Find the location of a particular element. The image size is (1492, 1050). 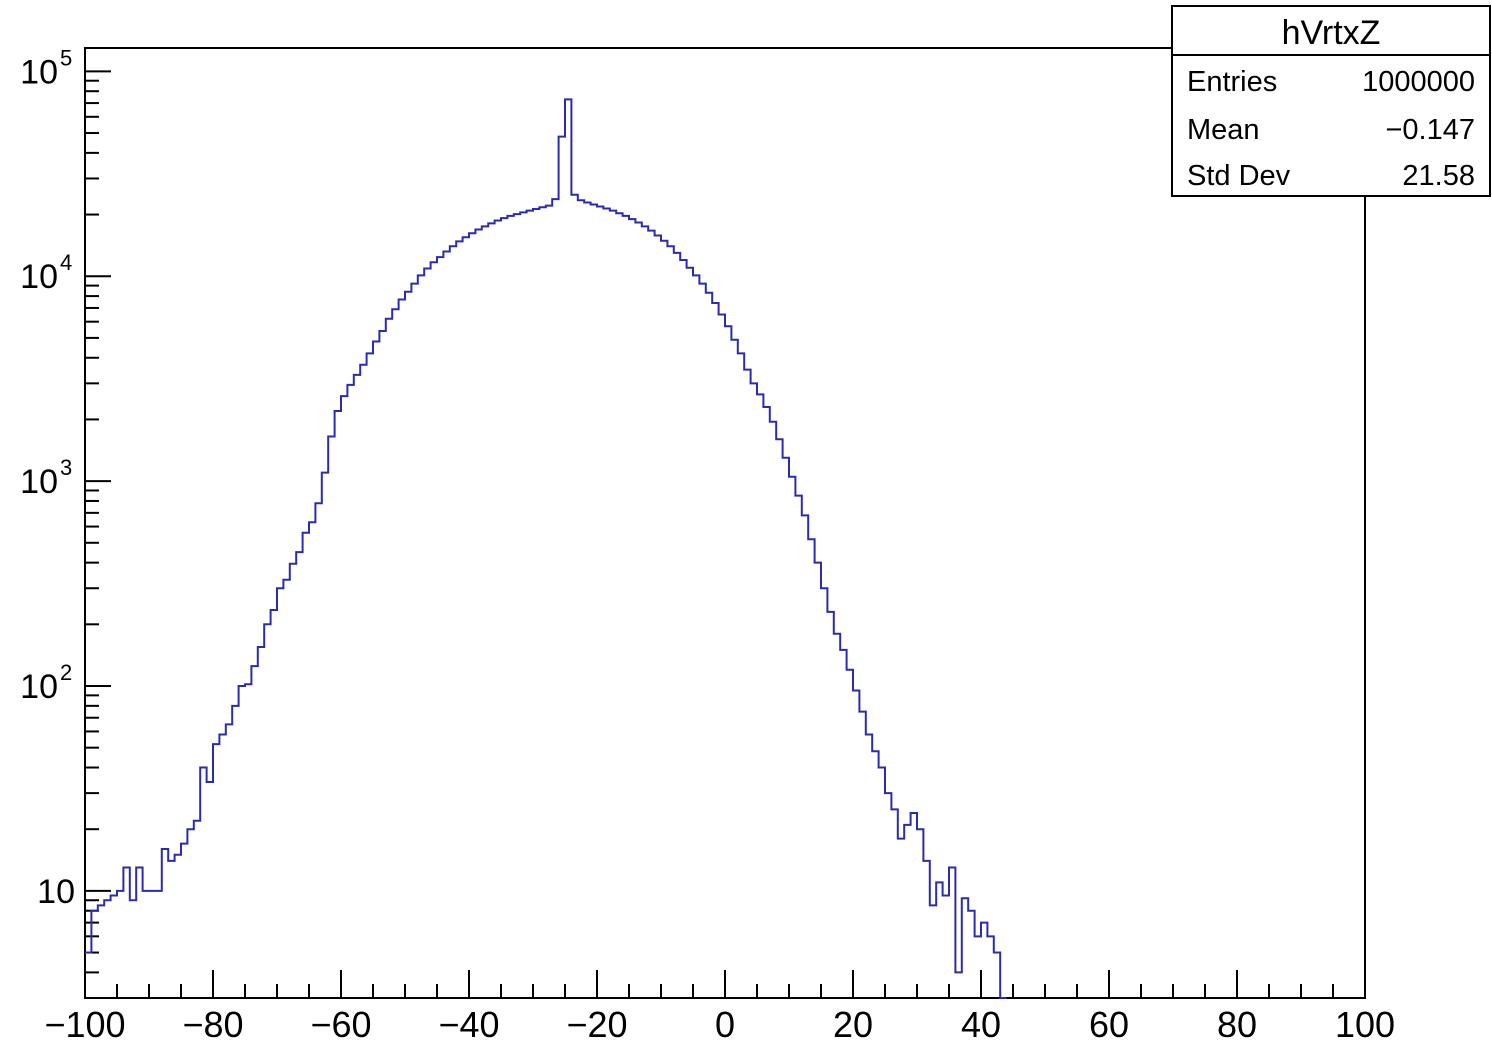

y-tick-label-exponent: 2 is located at coordinates (66, 672).